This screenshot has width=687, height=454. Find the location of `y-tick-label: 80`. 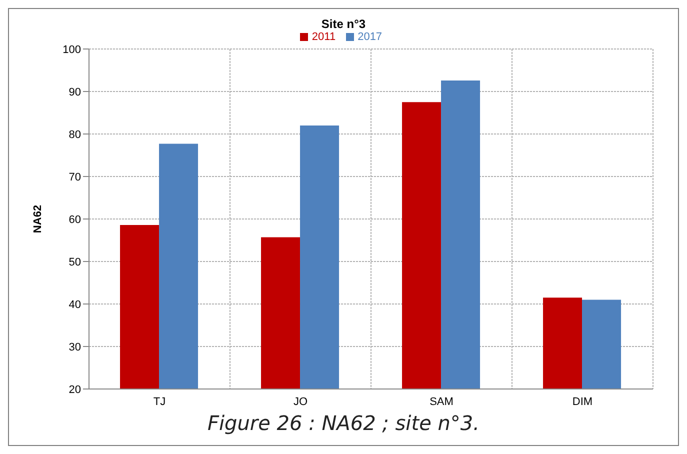

y-tick-label: 80 is located at coordinates (74, 134).